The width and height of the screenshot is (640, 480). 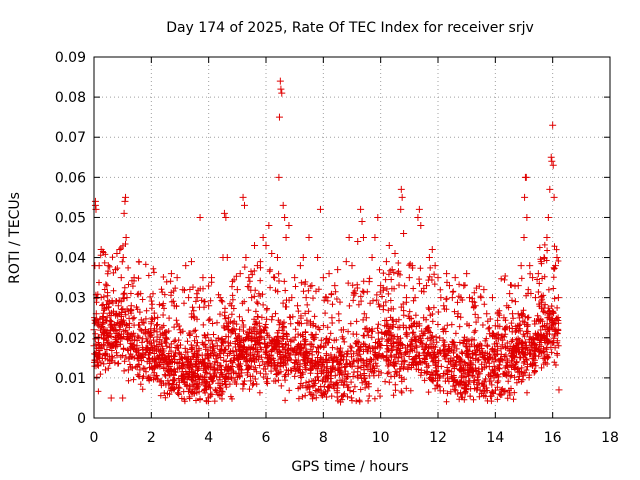 What do you see at coordinates (15, 238) in the screenshot?
I see `y-axis-label: ROTI / TECUs` at bounding box center [15, 238].